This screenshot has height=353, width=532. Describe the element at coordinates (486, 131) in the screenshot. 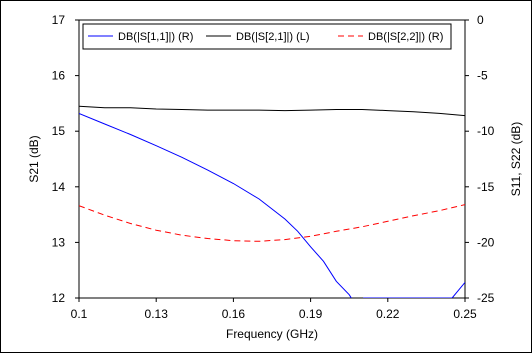

I see `right-y-tick-label: -10` at that location.